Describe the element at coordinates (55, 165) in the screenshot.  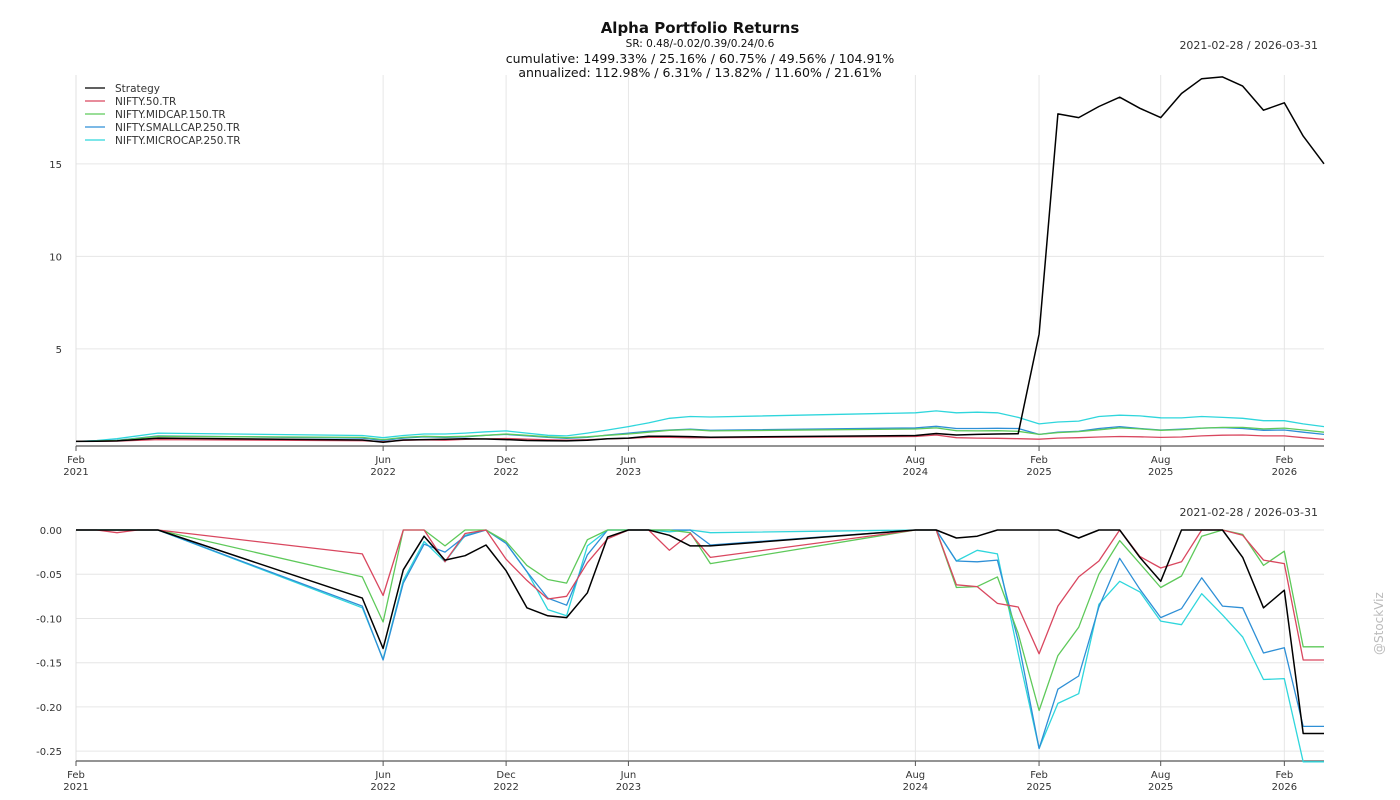
I see `y-tick-label: 15` at that location.